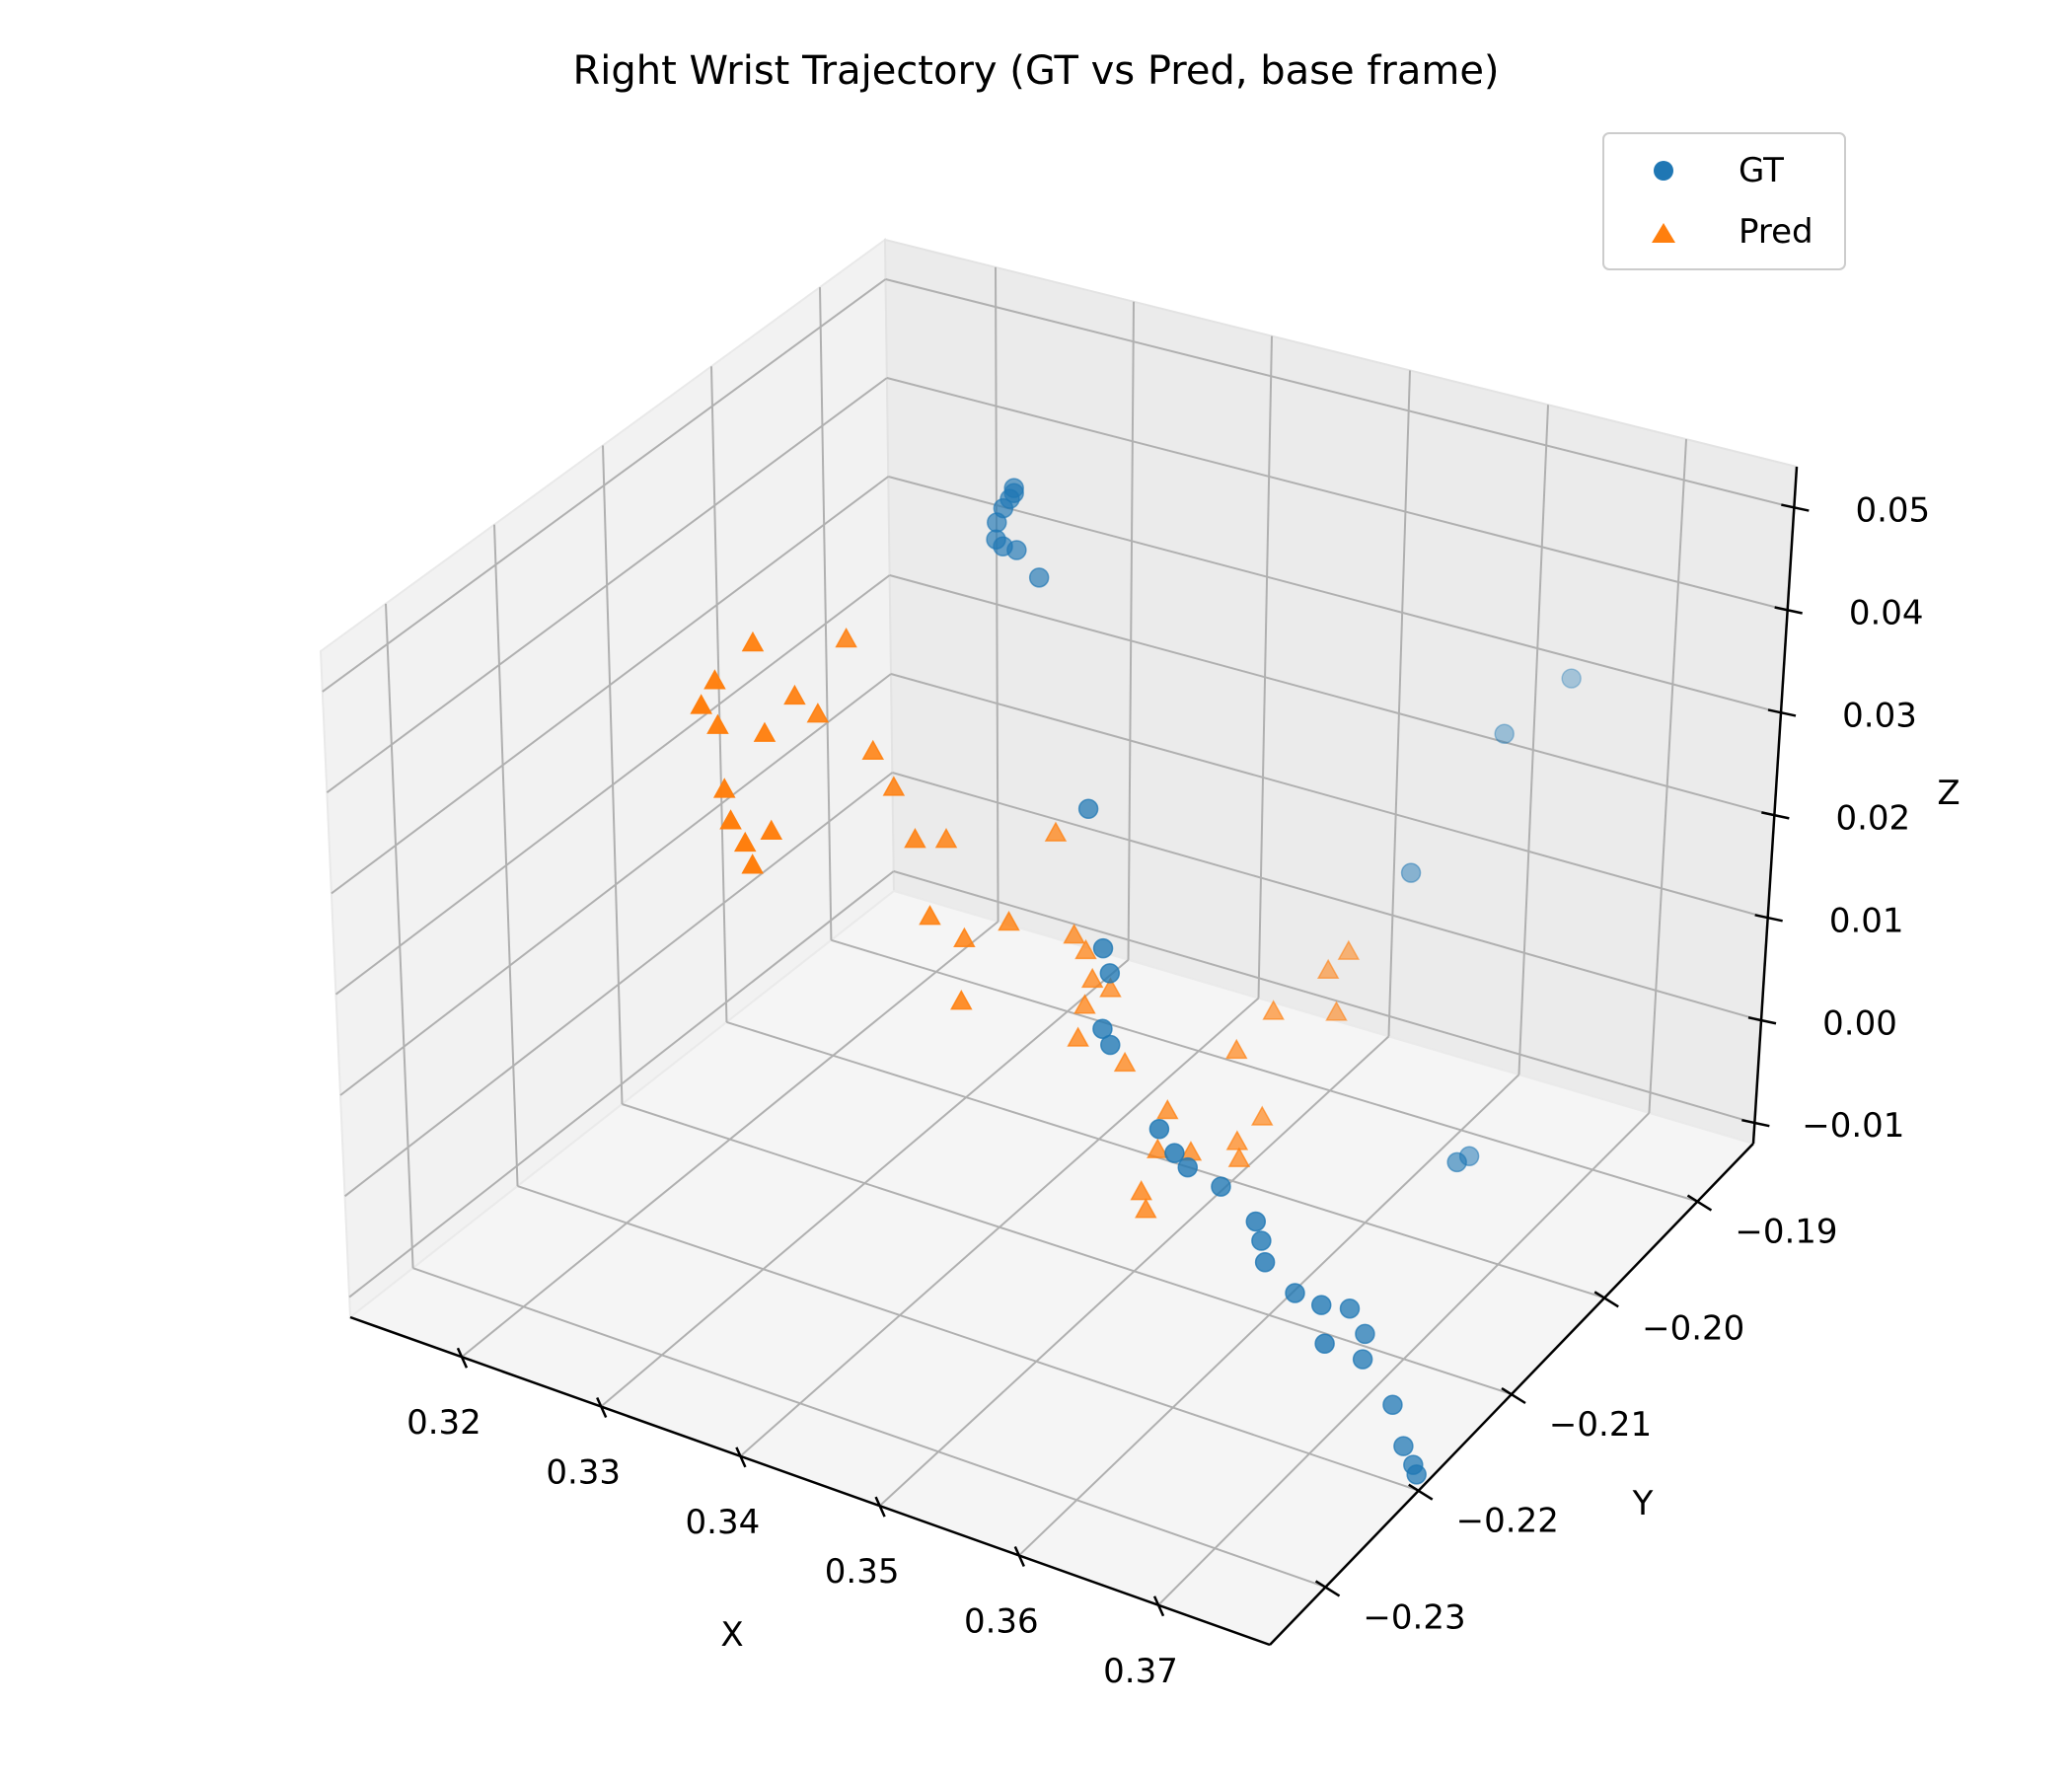 This screenshot has width=2072, height=1780. I want to click on legend-gt-label: GT, so click(1762, 170).